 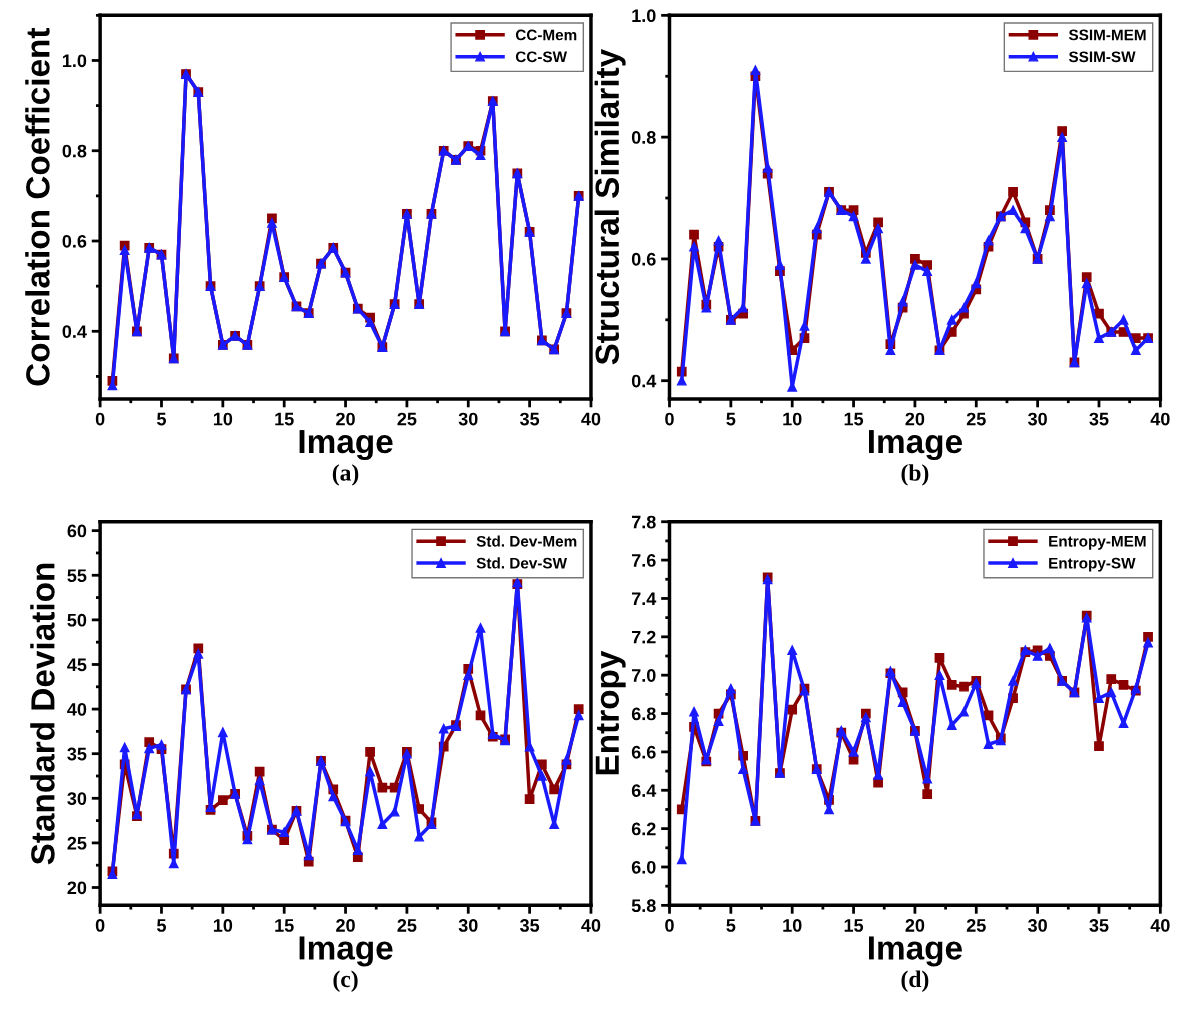 I want to click on y-tick-label: 6.8, so click(x=643, y=714).